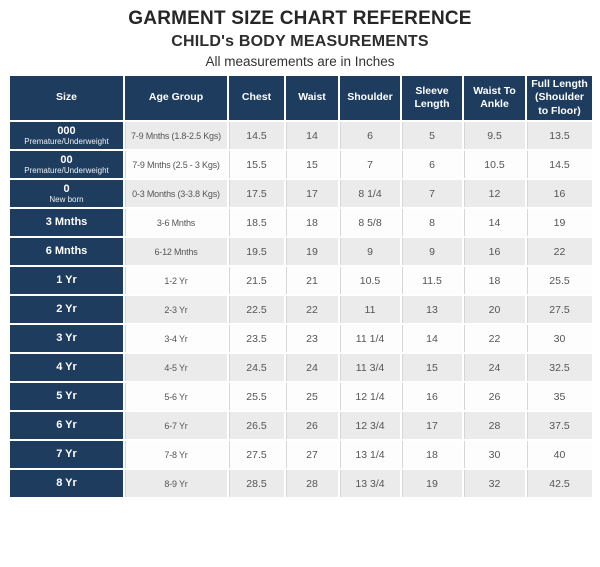 Image resolution: width=600 pixels, height=567 pixels. I want to click on waist-to-ankle-cell: 28, so click(494, 425).